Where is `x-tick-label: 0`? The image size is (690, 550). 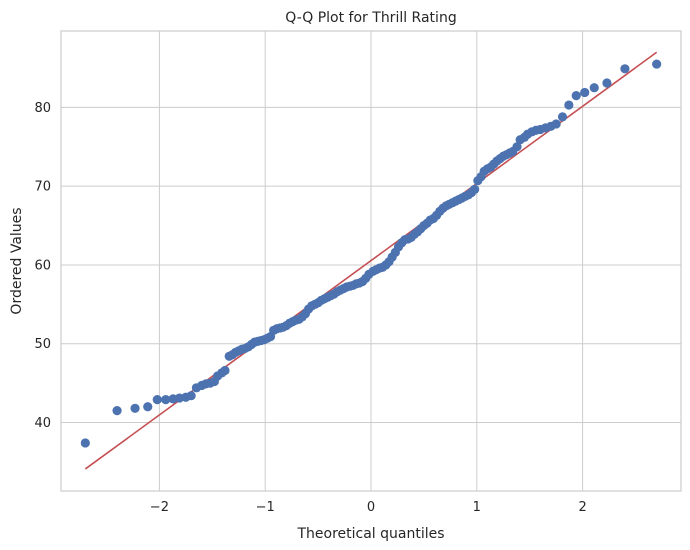 x-tick-label: 0 is located at coordinates (371, 507).